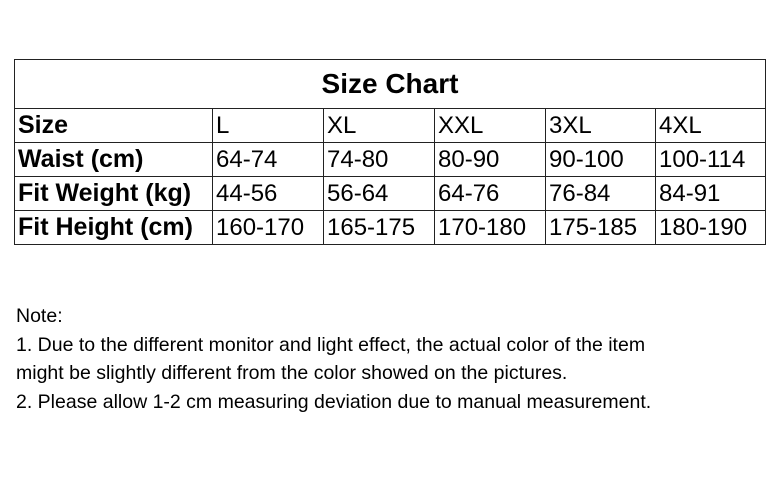 The height and width of the screenshot is (500, 779). I want to click on table-cell: 64-76, so click(490, 193).